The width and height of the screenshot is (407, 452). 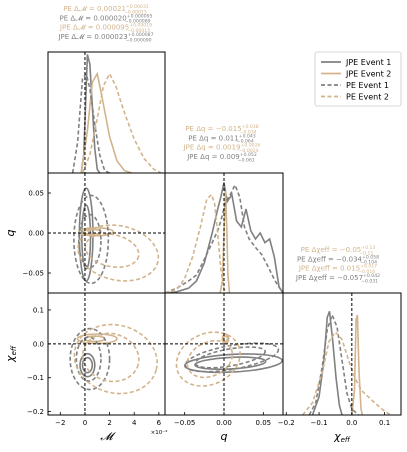 I want to click on title-q-2: JPE Δq = 0.0019+0.0026, so click(x=222, y=147).